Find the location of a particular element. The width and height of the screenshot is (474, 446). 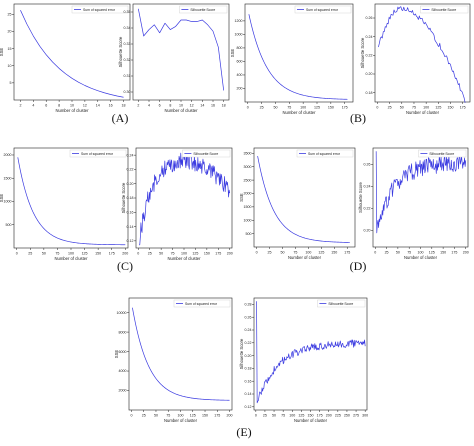

y-tick-label: 15 is located at coordinates (10, 49).